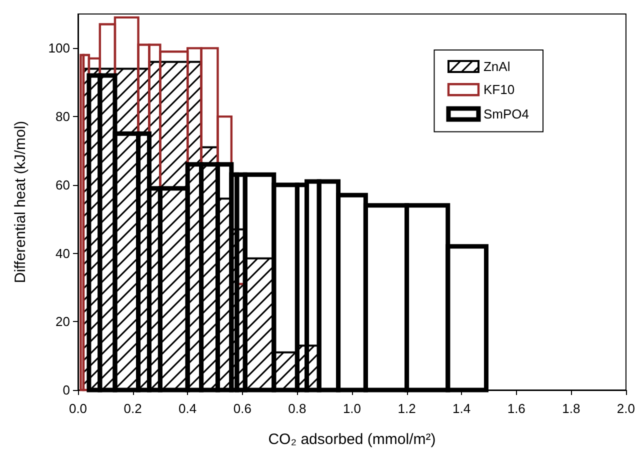  What do you see at coordinates (133, 408) in the screenshot?
I see `x-tick-label: 0.2` at bounding box center [133, 408].